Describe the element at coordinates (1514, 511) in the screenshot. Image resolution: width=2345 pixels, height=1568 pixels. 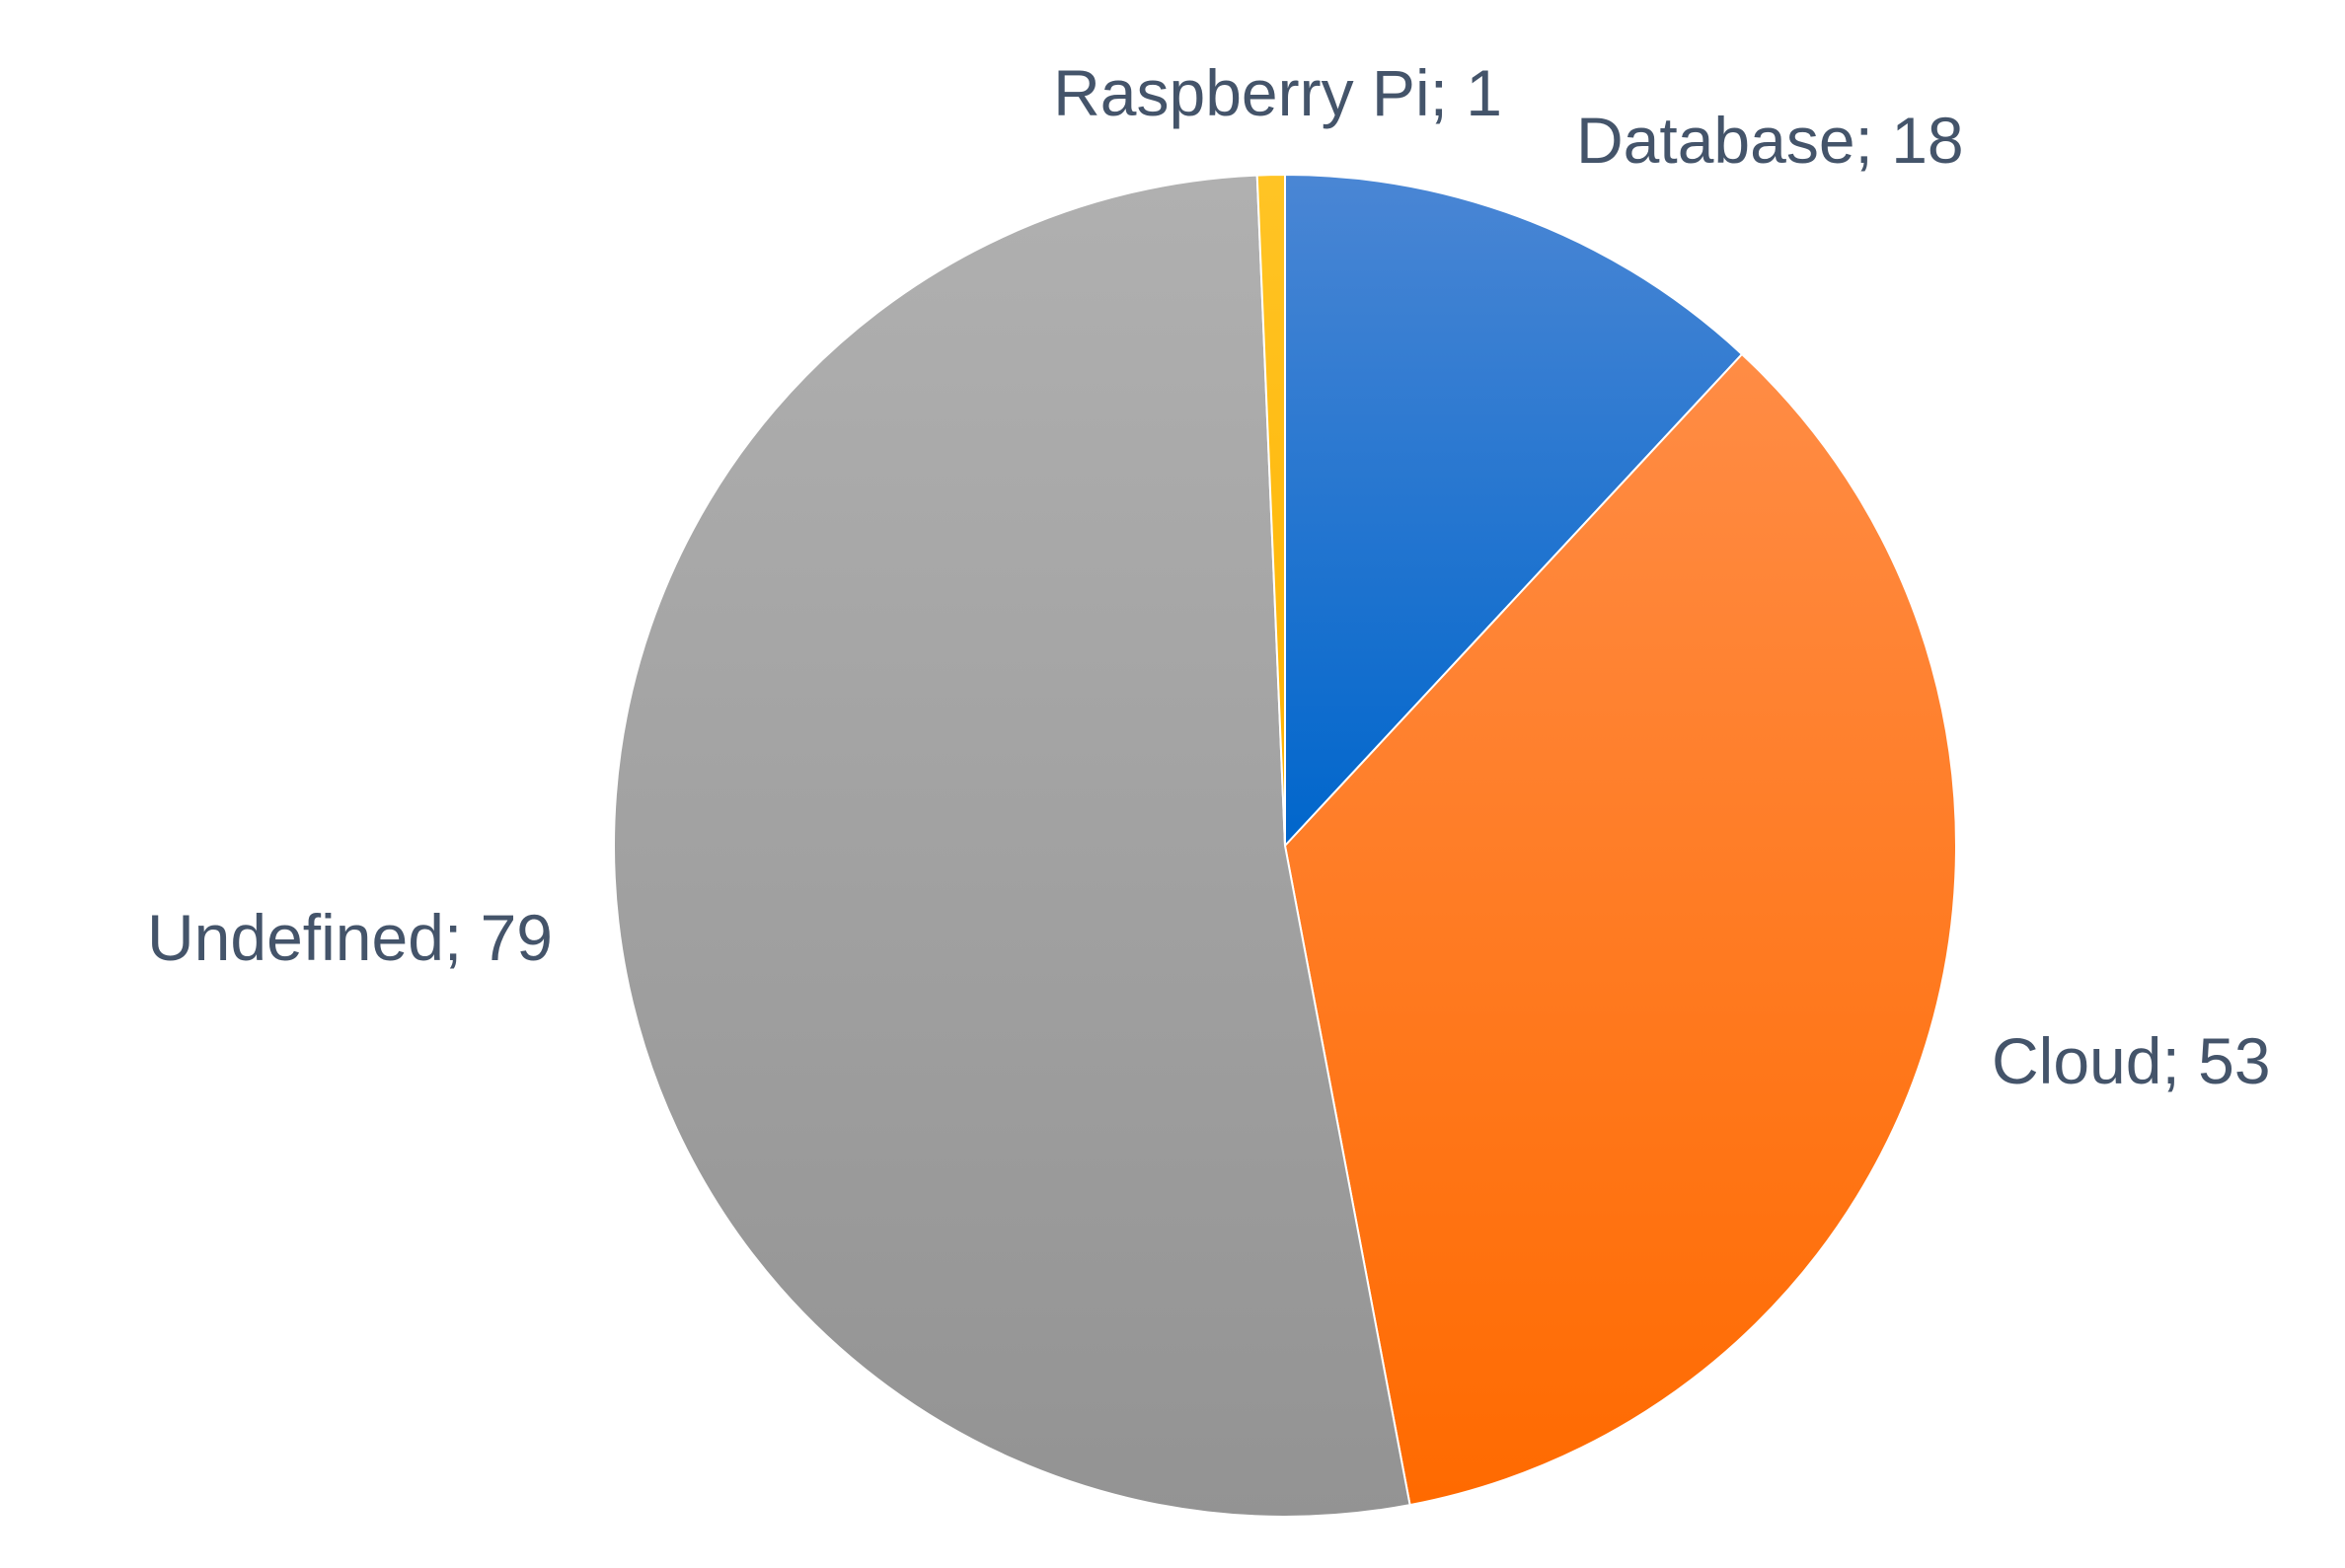
I see `pie-slice-database` at that location.